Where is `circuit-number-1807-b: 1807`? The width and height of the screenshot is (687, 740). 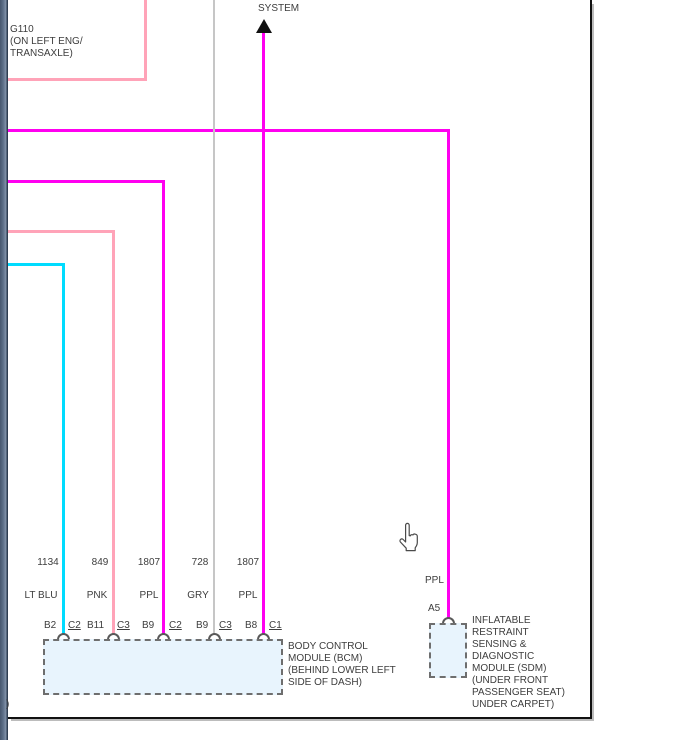
circuit-number-1807-b: 1807 is located at coordinates (248, 562).